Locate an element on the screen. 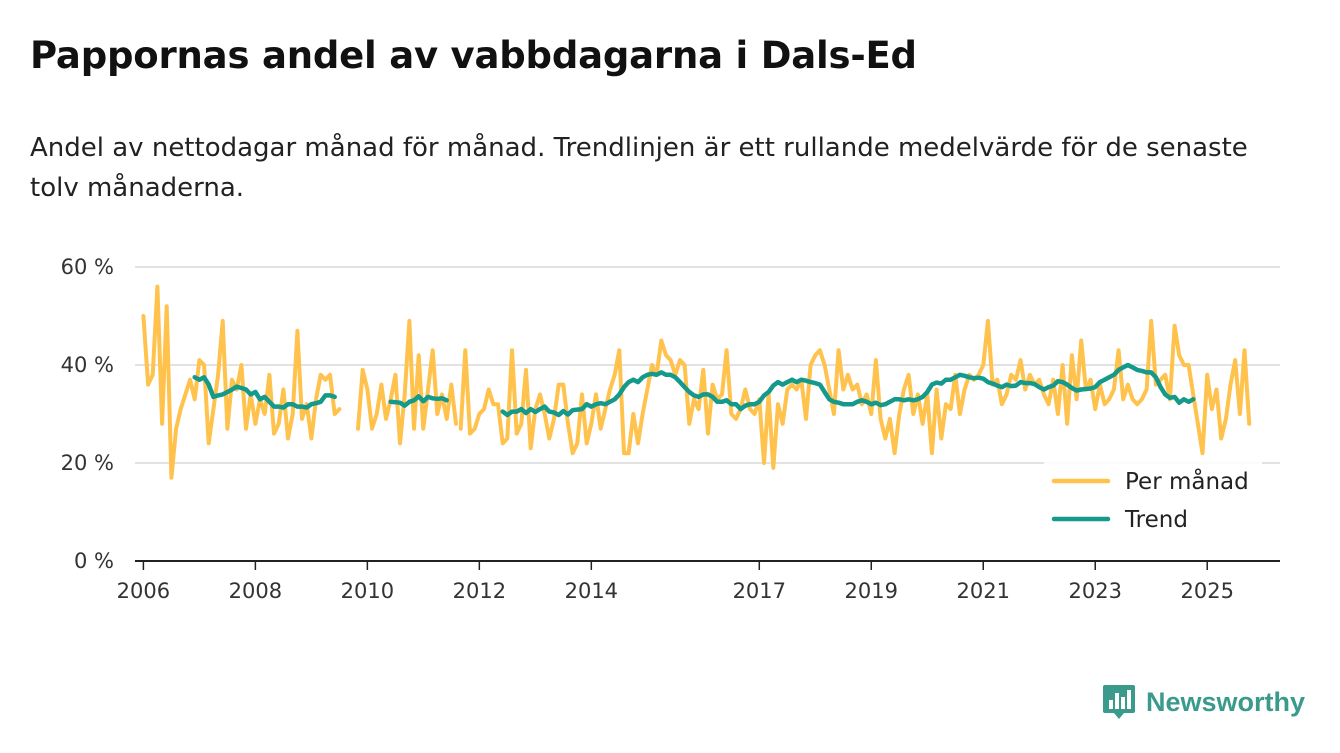 The width and height of the screenshot is (1340, 753). x-tick-label: 2021 is located at coordinates (983, 591).